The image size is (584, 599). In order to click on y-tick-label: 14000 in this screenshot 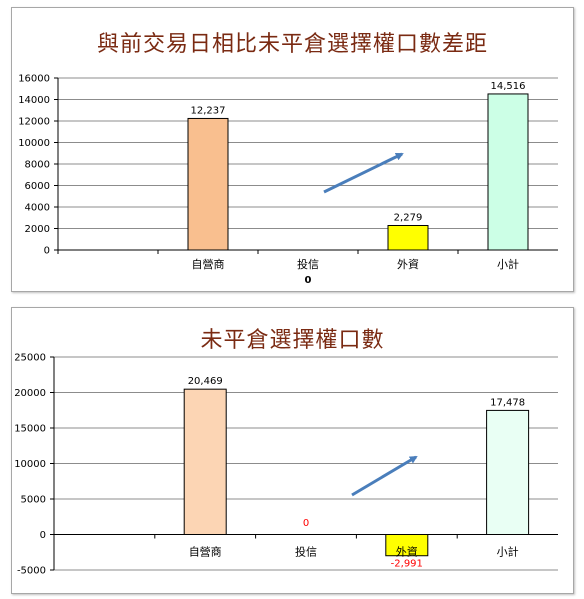, I will do `click(34, 100)`.